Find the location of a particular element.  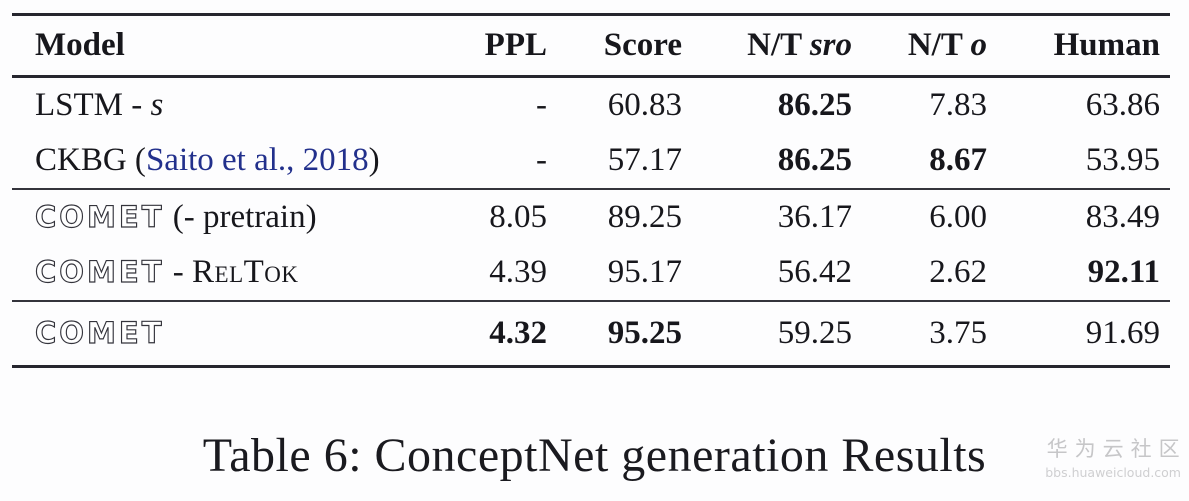

text: PPL is located at coordinates (515, 45).